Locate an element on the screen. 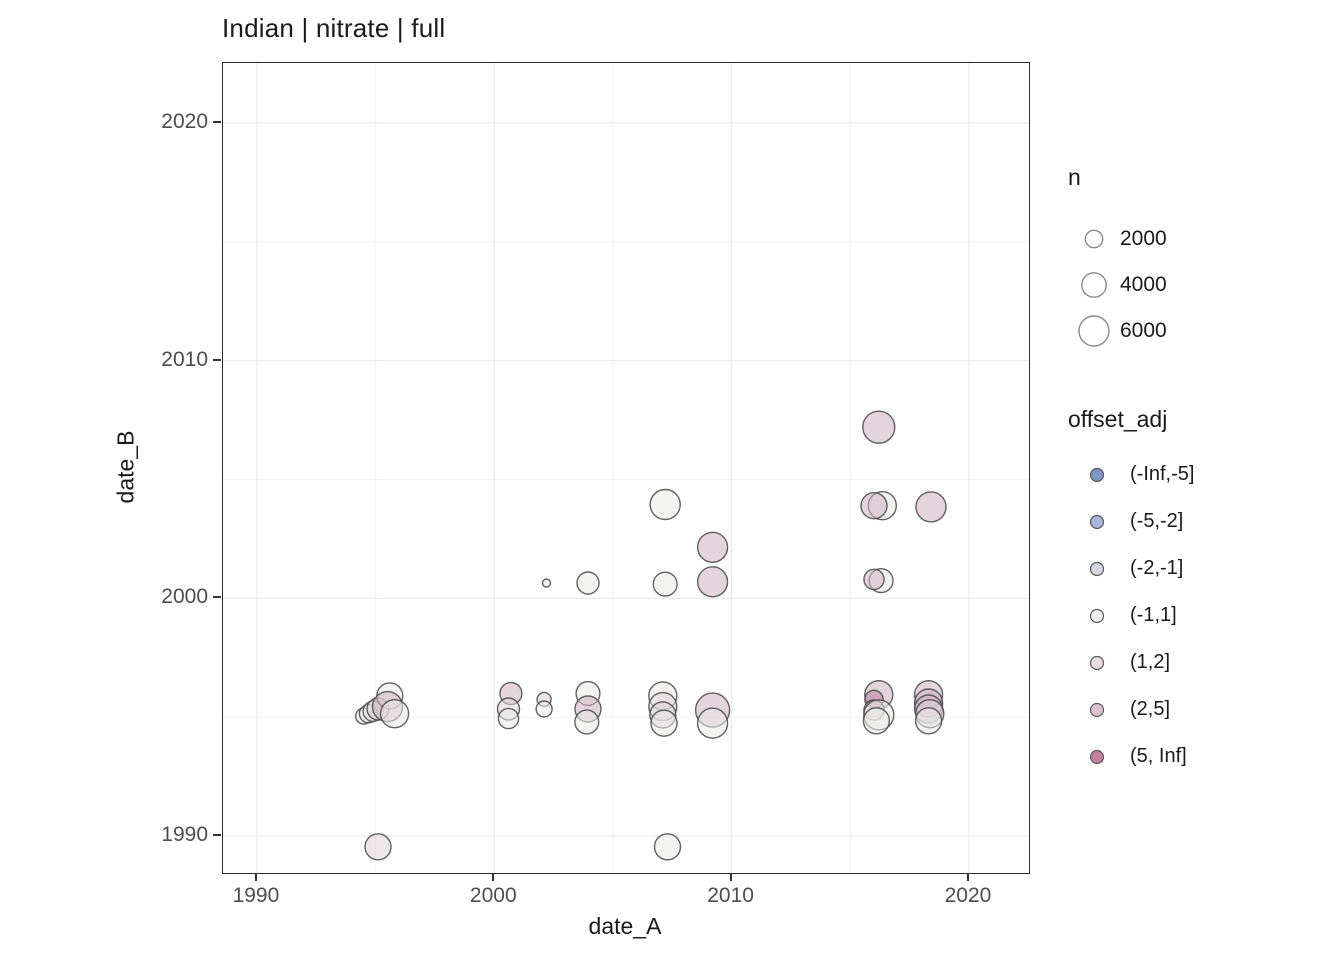  color-legend-label: (-2,-1] is located at coordinates (1157, 568).